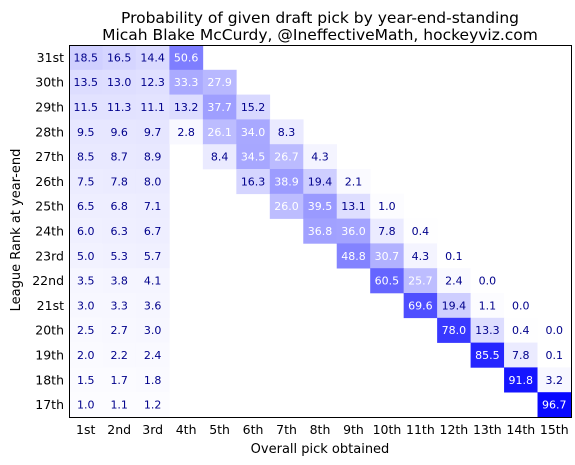  I want to click on y-tick-label: 25th, so click(49, 206).